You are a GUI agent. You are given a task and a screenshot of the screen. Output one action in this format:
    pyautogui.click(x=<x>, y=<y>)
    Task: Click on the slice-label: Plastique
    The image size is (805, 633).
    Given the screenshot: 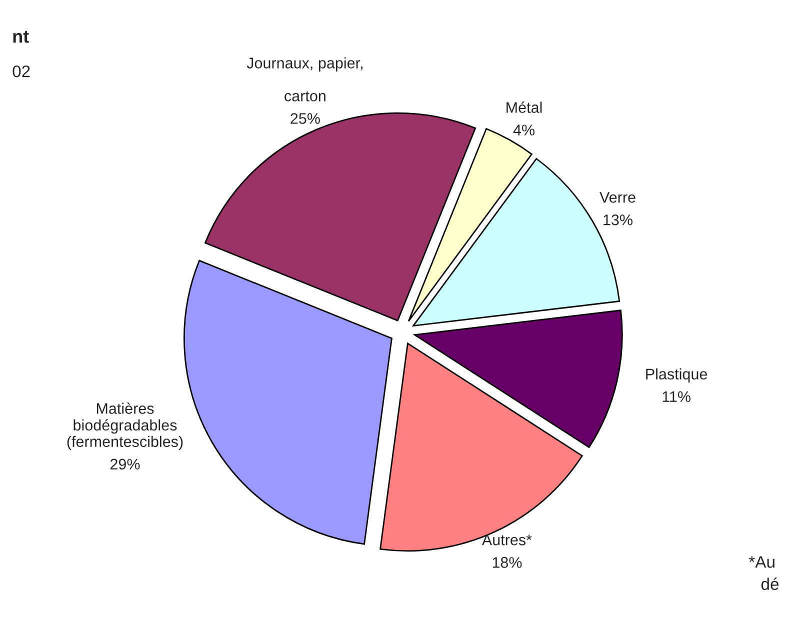 What is the action you would take?
    pyautogui.click(x=677, y=375)
    